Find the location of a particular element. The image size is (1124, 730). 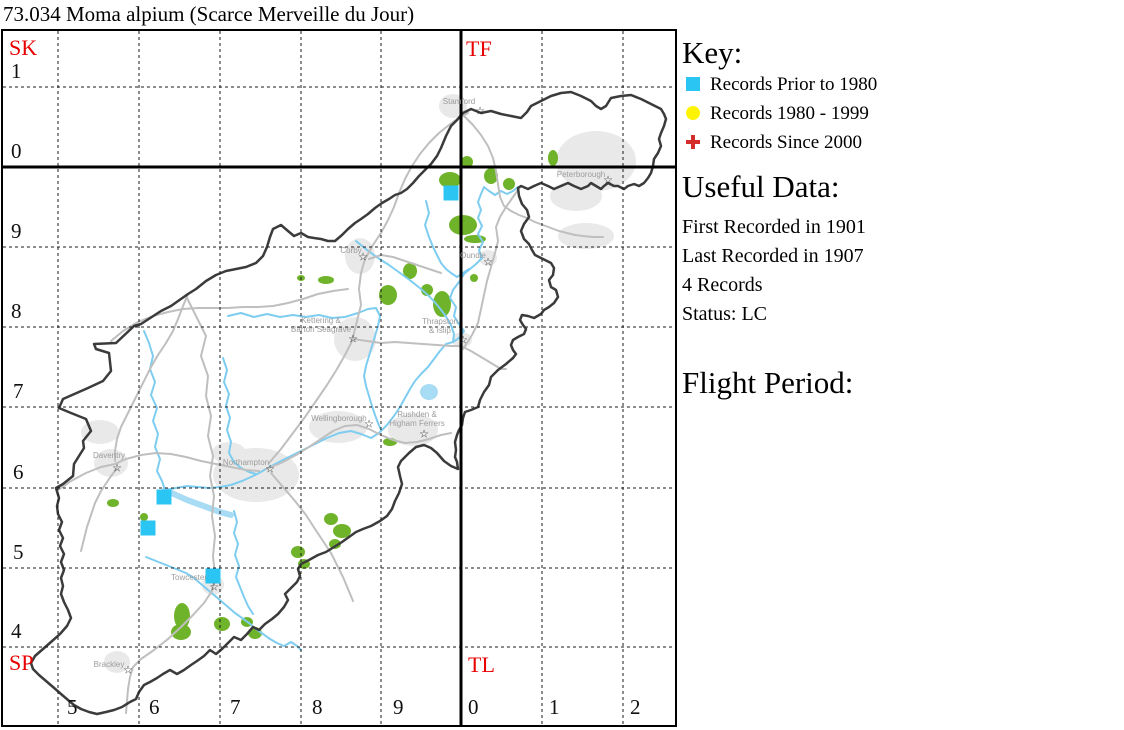

legend-label: Records 1980 - 1999 is located at coordinates (789, 113).